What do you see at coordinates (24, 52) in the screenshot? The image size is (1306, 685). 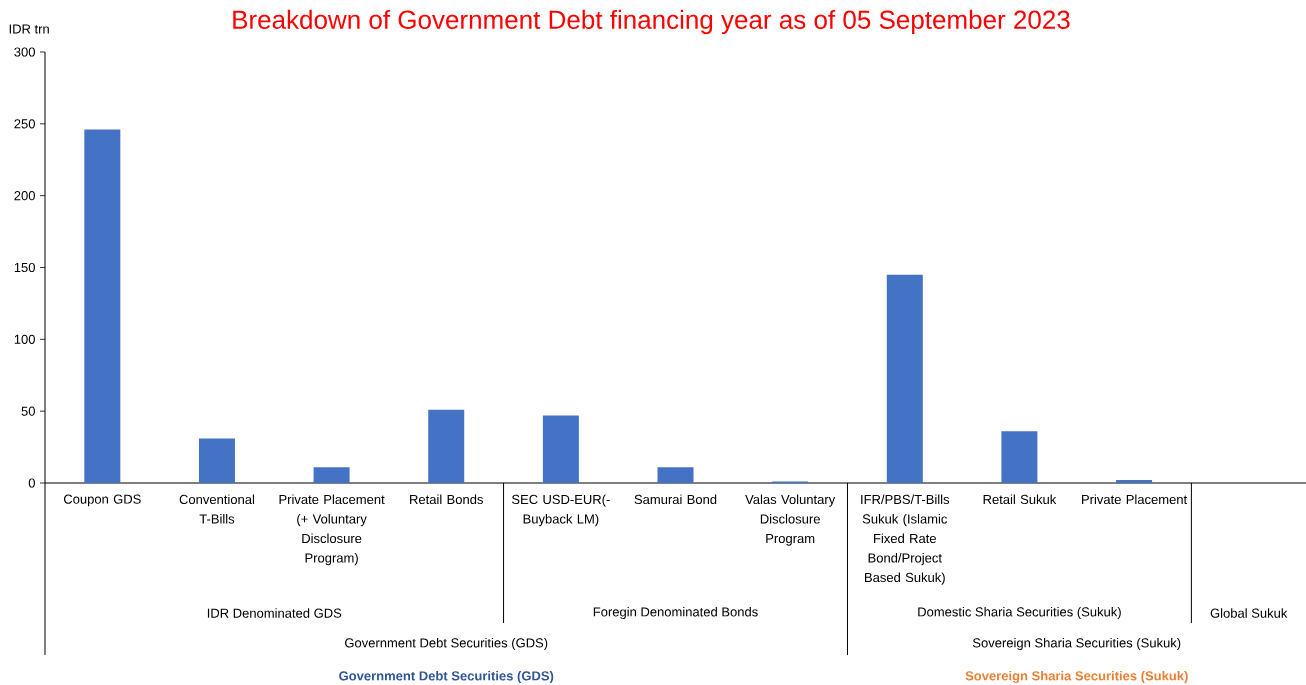 I see `y-tick-label: 300` at bounding box center [24, 52].